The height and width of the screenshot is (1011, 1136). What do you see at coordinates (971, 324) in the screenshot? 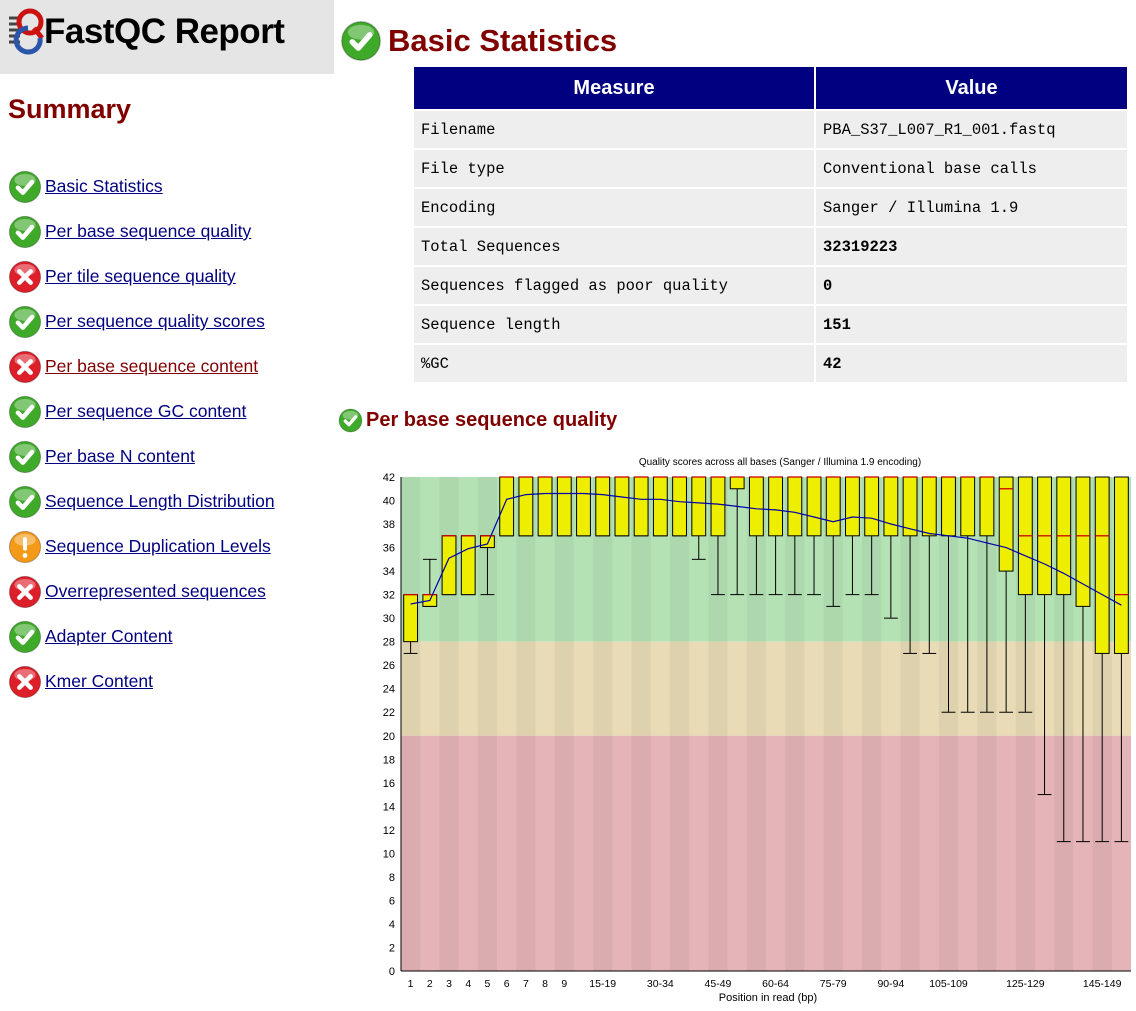
I see `value-cell: 151` at bounding box center [971, 324].